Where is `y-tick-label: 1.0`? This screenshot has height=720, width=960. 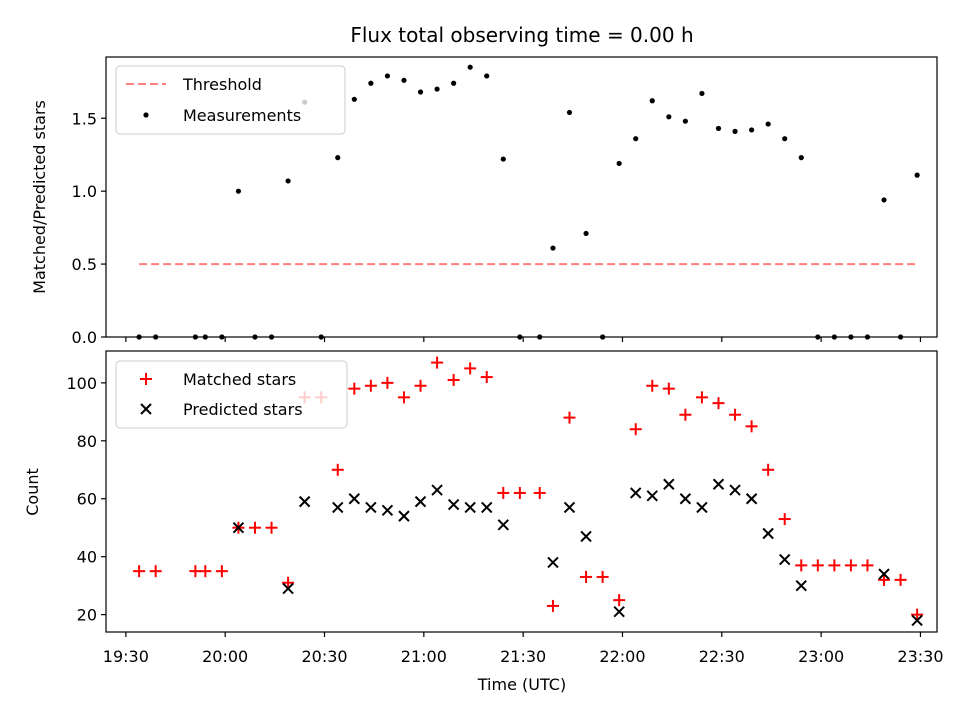 y-tick-label: 1.0 is located at coordinates (84, 191).